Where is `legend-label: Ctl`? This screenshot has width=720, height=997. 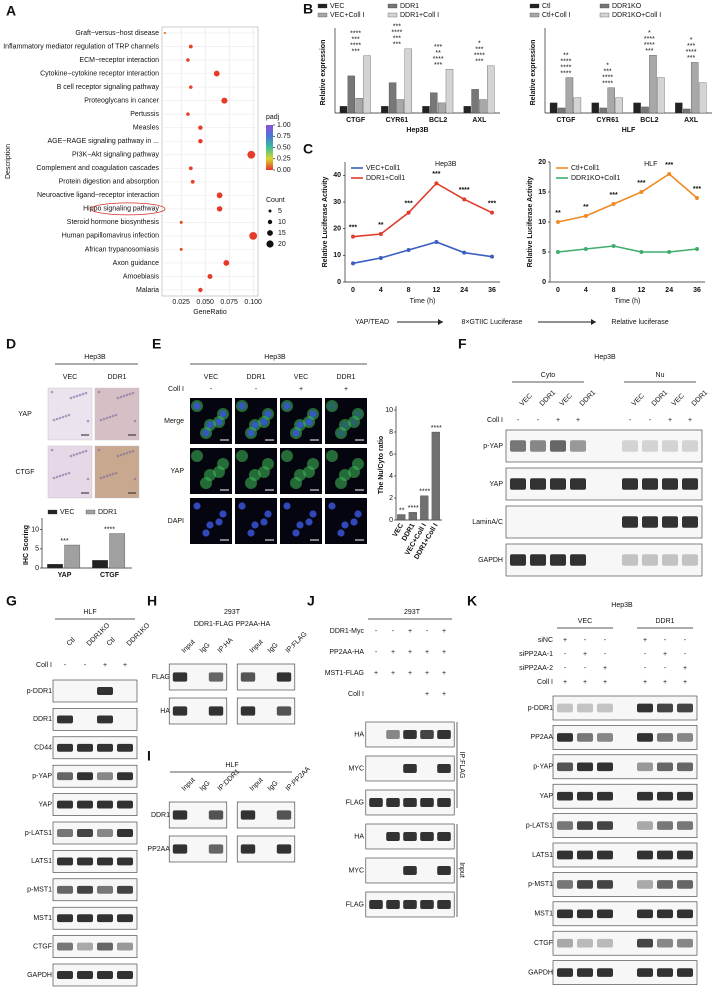 legend-label: Ctl is located at coordinates (546, 6).